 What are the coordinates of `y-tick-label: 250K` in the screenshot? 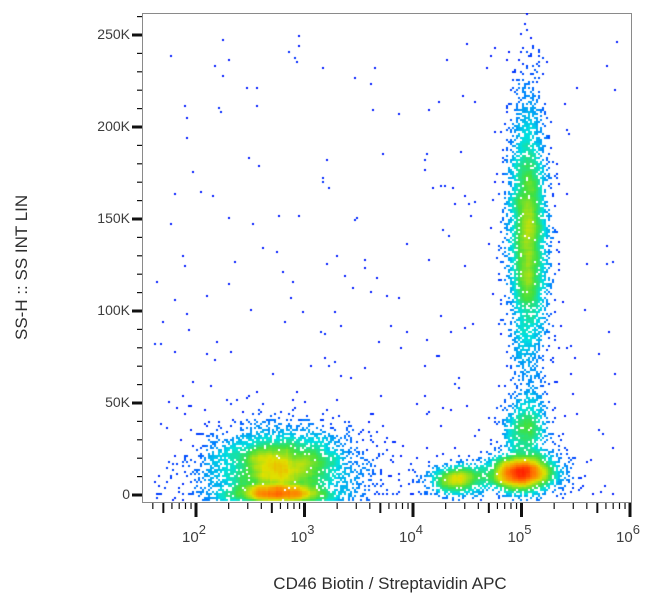 It's located at (113, 34).